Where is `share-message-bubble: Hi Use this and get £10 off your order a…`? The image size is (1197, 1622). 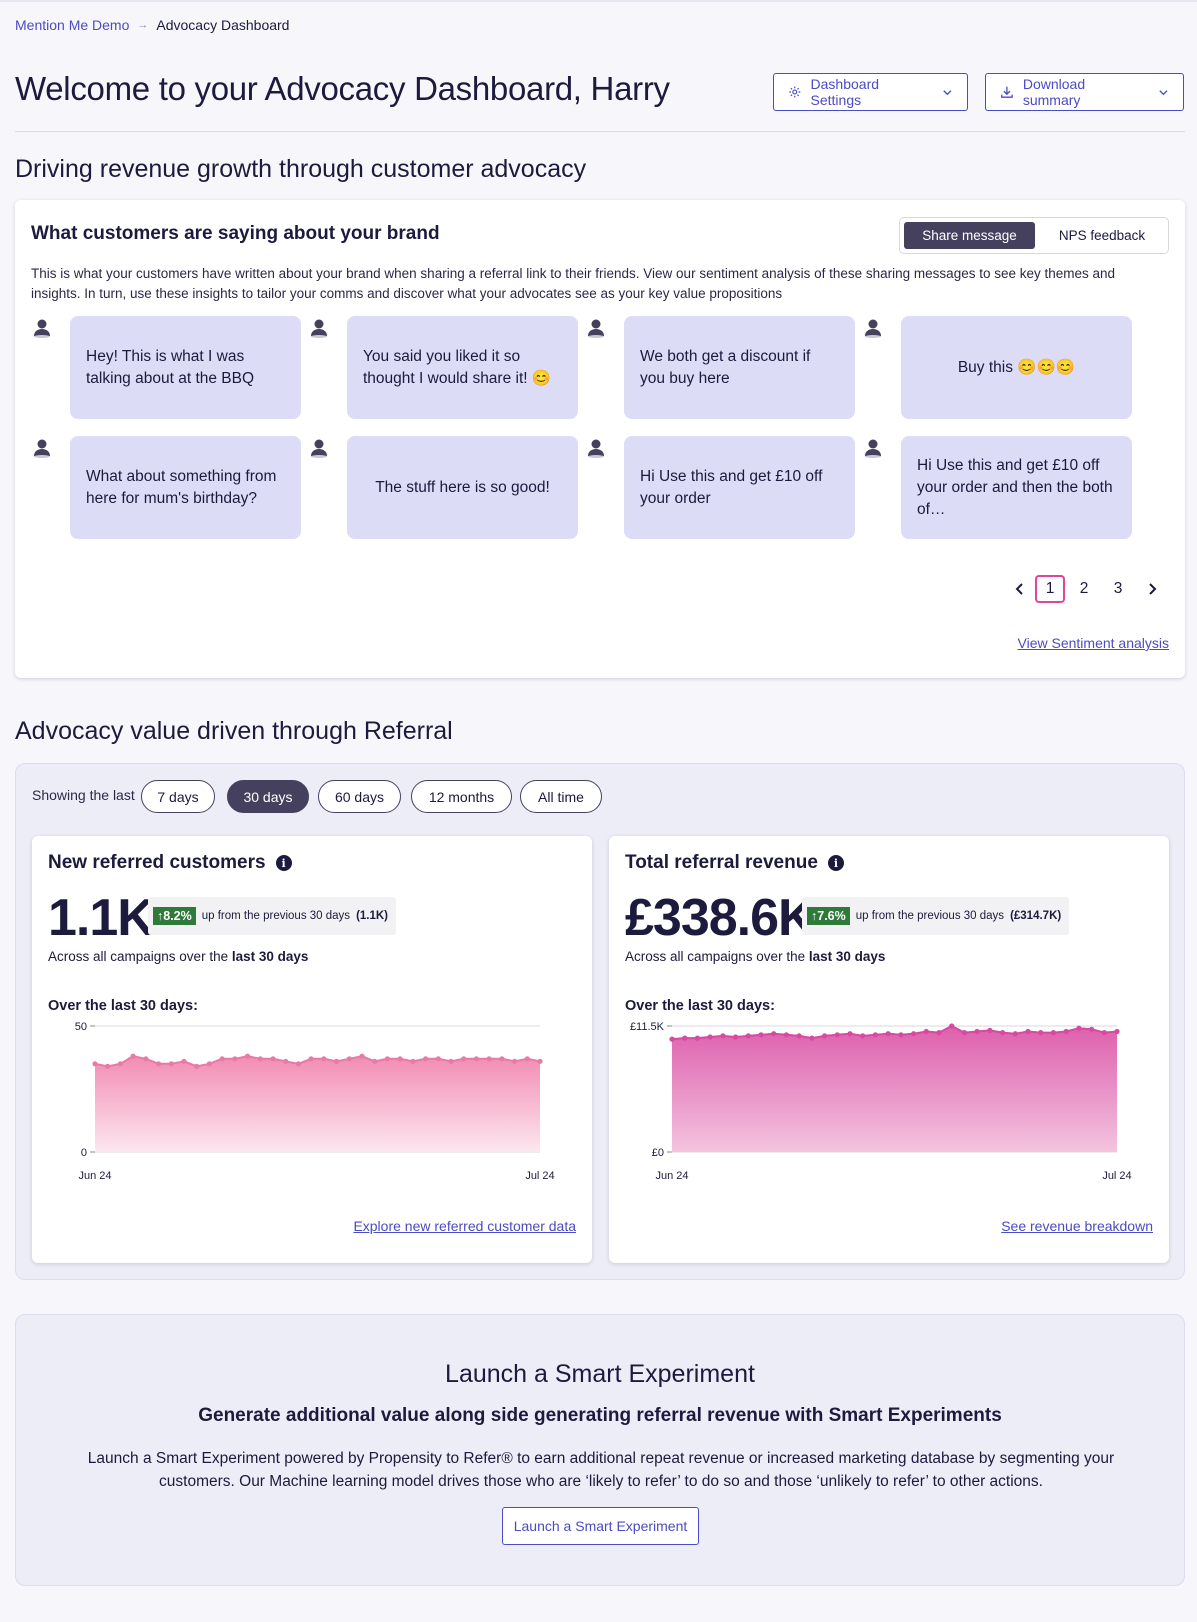 share-message-bubble: Hi Use this and get £10 off your order a… is located at coordinates (1016, 487).